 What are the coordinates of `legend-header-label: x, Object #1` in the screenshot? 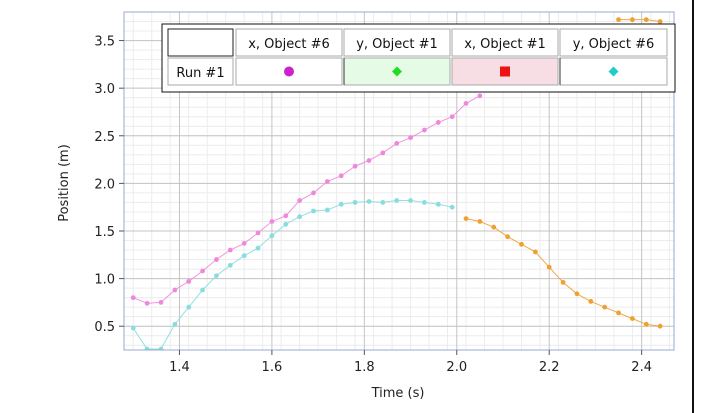 It's located at (505, 44).